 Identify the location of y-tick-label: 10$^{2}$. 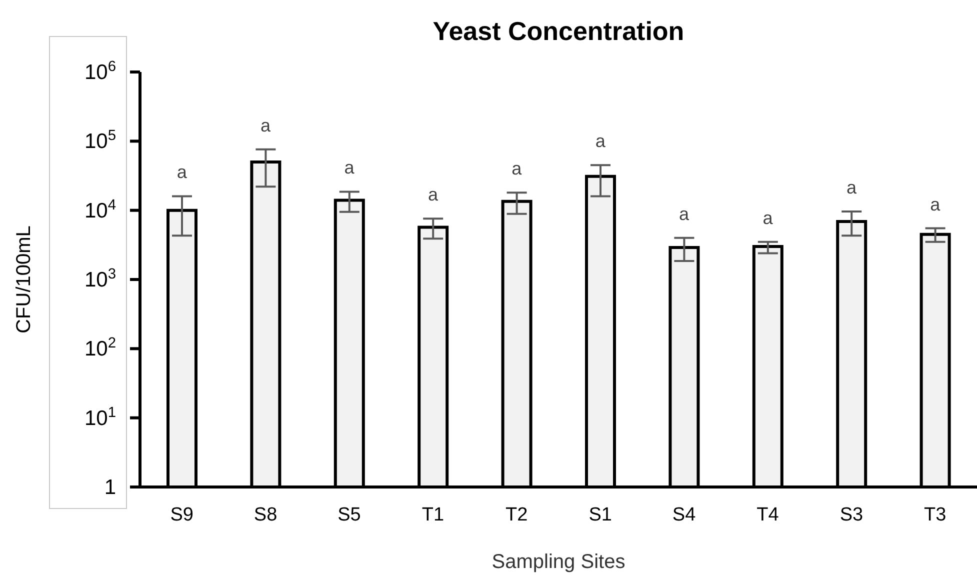
(100, 348).